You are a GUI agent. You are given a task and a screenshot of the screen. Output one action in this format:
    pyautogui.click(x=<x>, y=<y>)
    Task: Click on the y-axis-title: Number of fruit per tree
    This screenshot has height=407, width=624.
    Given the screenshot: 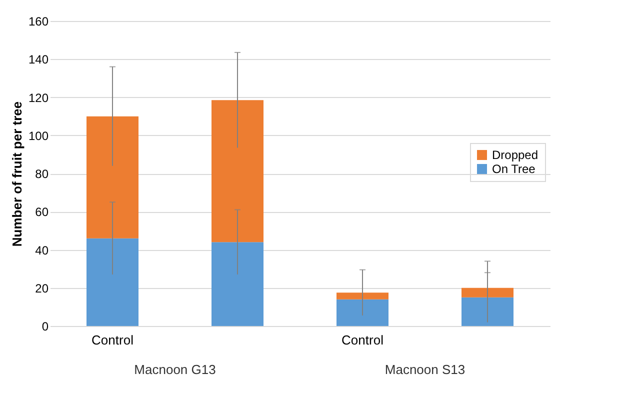 What is the action you would take?
    pyautogui.click(x=16, y=174)
    